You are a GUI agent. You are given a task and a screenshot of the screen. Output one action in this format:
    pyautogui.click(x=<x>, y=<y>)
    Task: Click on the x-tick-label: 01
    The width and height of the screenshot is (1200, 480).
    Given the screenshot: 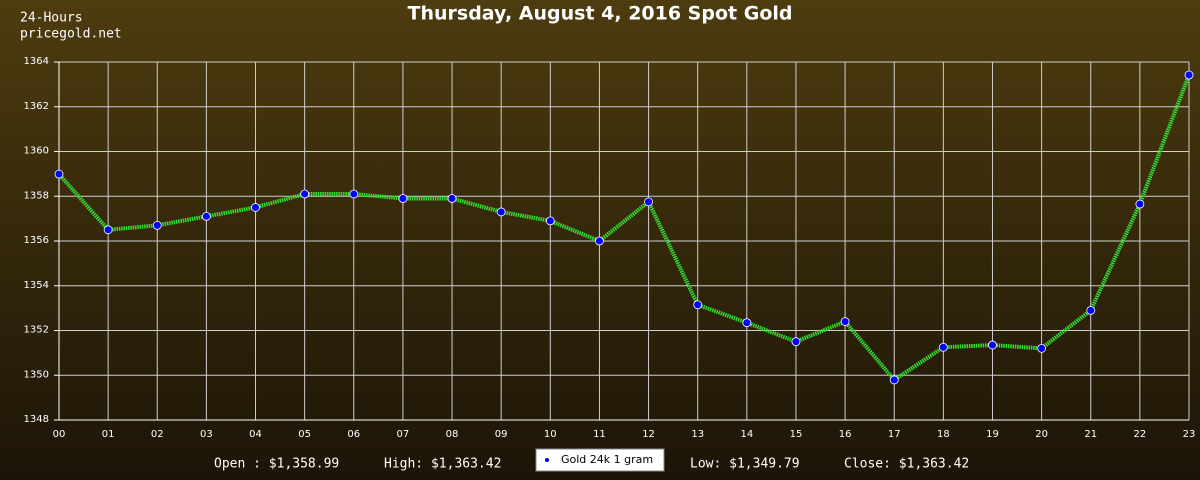 What is the action you would take?
    pyautogui.click(x=108, y=434)
    